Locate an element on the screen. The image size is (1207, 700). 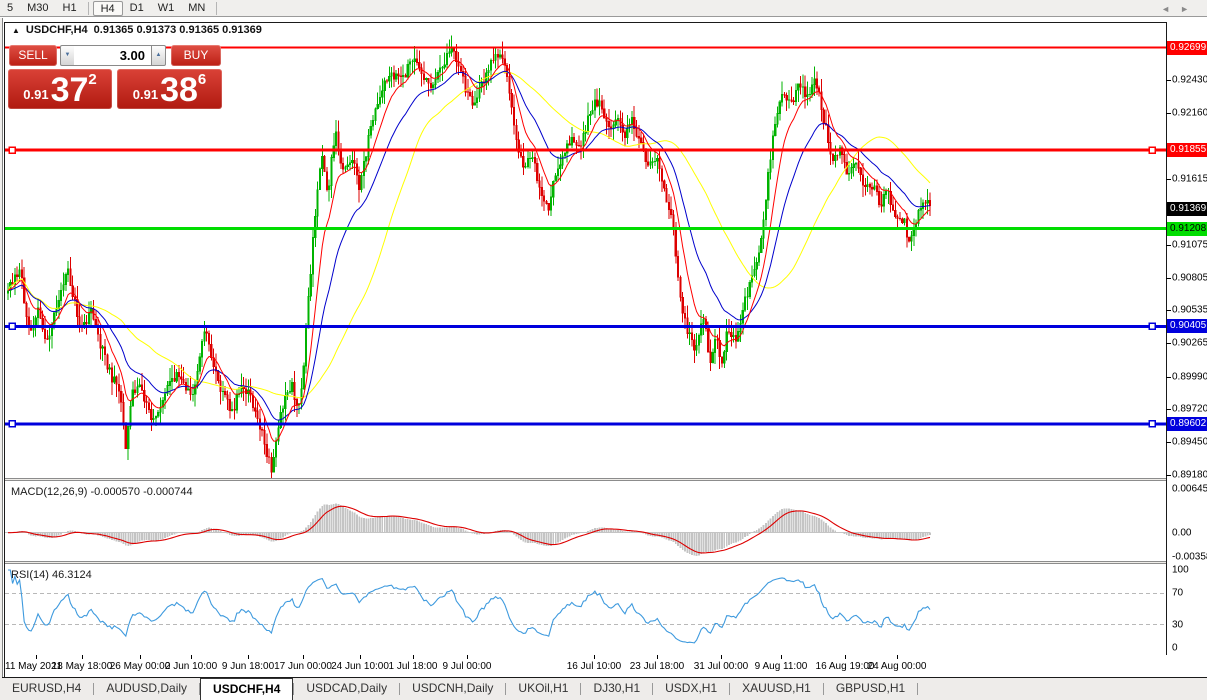
timeframe-button-mn: MN is located at coordinates (197, 7).